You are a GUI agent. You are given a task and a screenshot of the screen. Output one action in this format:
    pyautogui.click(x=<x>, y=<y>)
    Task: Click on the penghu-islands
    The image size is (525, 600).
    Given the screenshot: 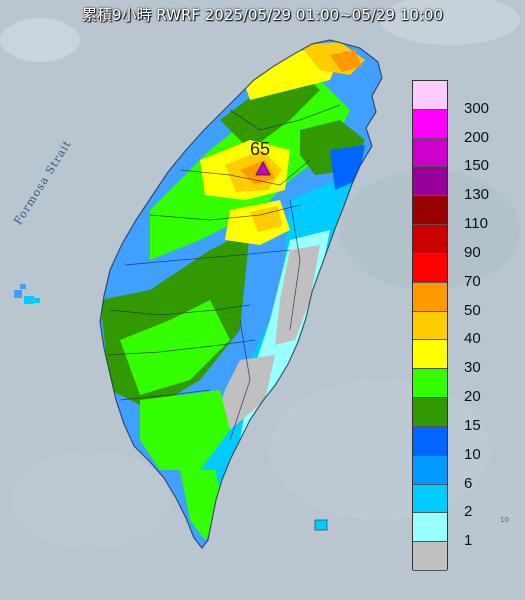 What is the action you would take?
    pyautogui.click(x=27, y=294)
    